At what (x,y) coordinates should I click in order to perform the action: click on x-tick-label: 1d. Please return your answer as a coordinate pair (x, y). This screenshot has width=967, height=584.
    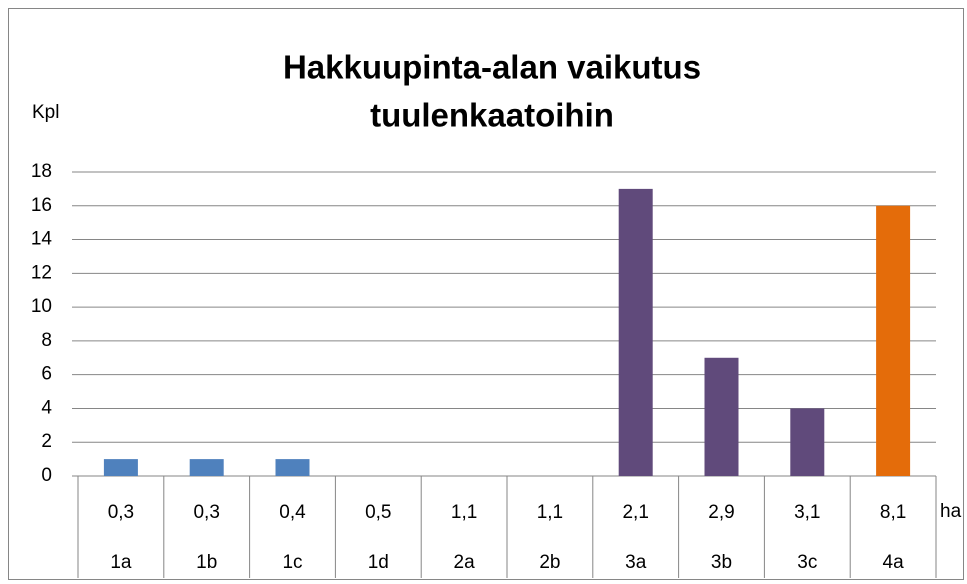
    Looking at the image, I should click on (378, 562).